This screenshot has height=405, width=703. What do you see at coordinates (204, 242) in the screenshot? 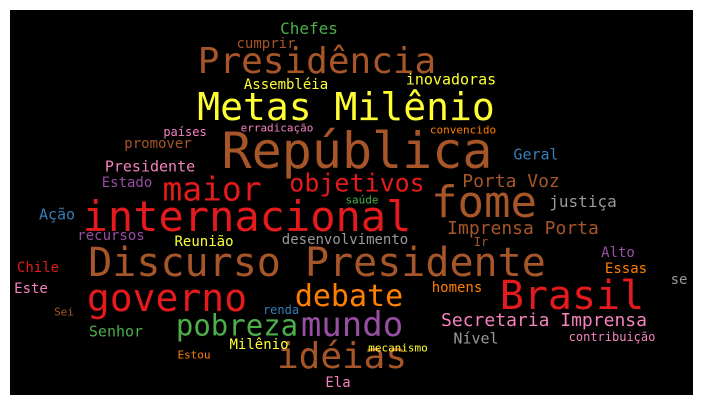
I see `word-reuniao: Reunião` at bounding box center [204, 242].